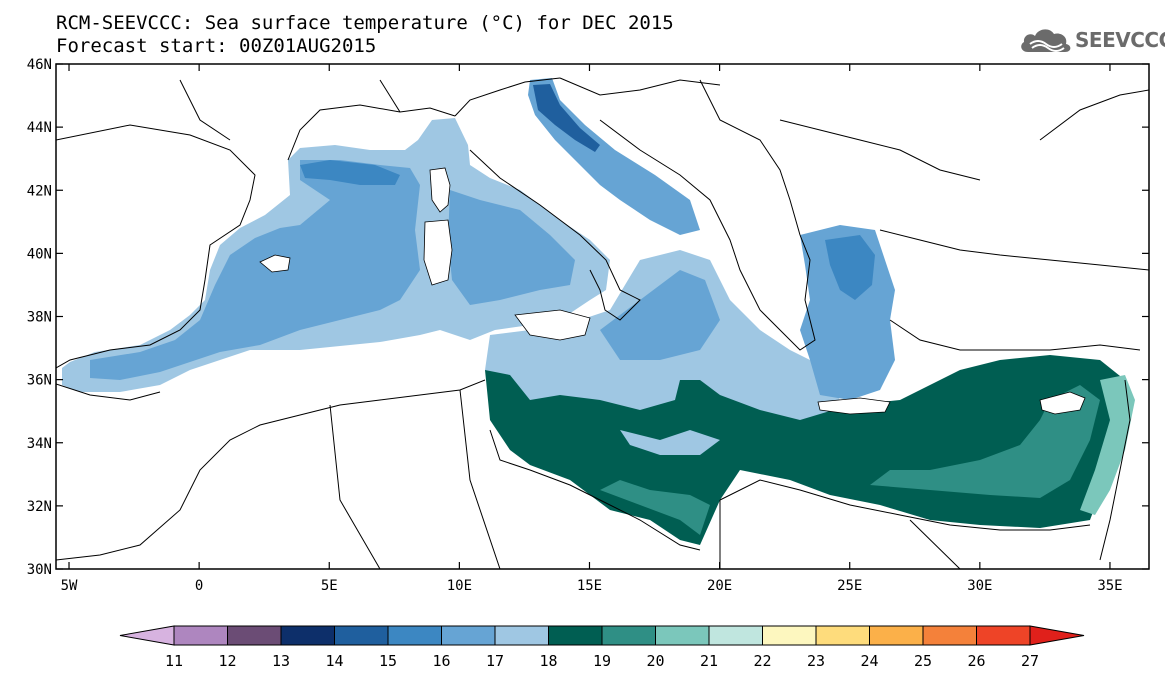  I want to click on colorbar-label: 11, so click(174, 661).